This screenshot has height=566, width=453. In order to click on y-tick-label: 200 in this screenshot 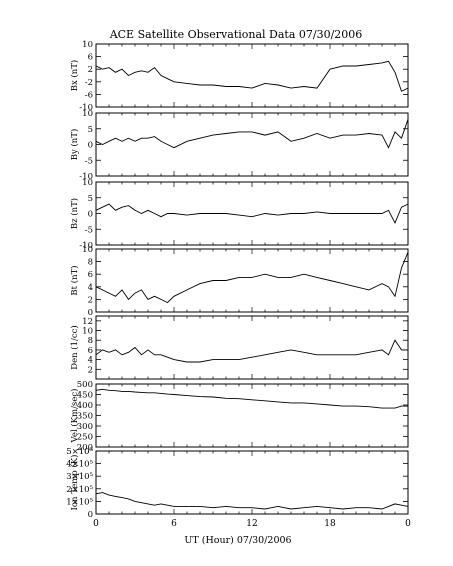, I will do `click(85, 448)`.